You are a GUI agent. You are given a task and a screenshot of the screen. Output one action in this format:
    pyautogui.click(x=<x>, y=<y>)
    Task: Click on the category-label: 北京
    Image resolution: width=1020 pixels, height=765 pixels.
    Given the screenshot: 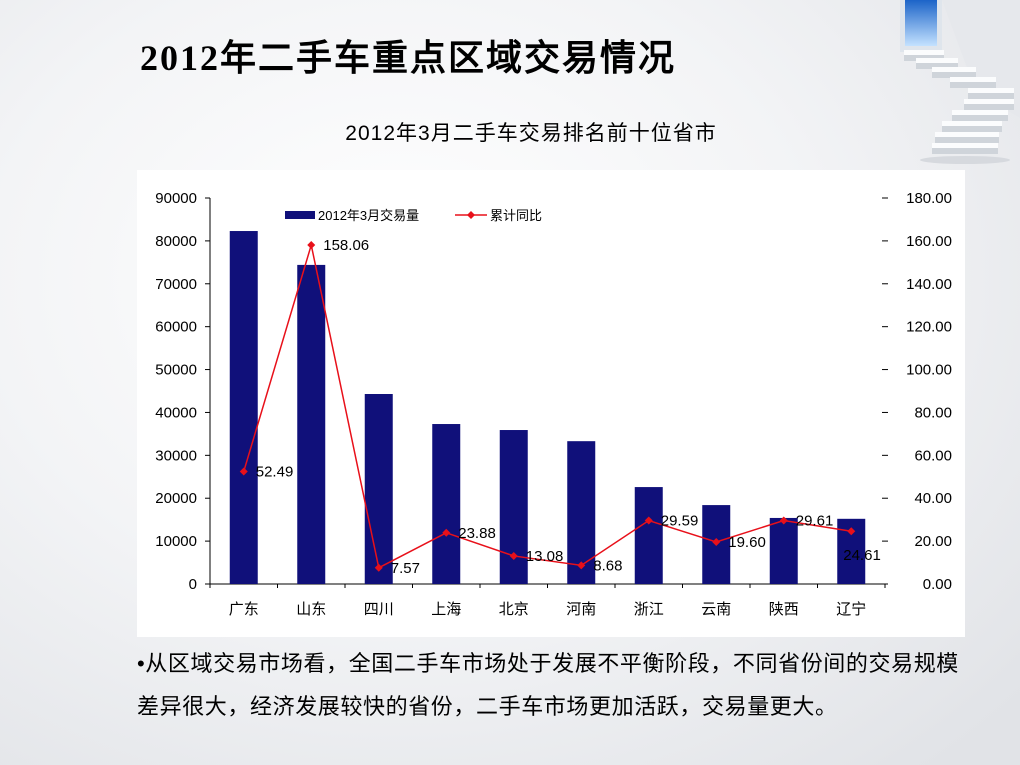 What is the action you would take?
    pyautogui.click(x=514, y=609)
    